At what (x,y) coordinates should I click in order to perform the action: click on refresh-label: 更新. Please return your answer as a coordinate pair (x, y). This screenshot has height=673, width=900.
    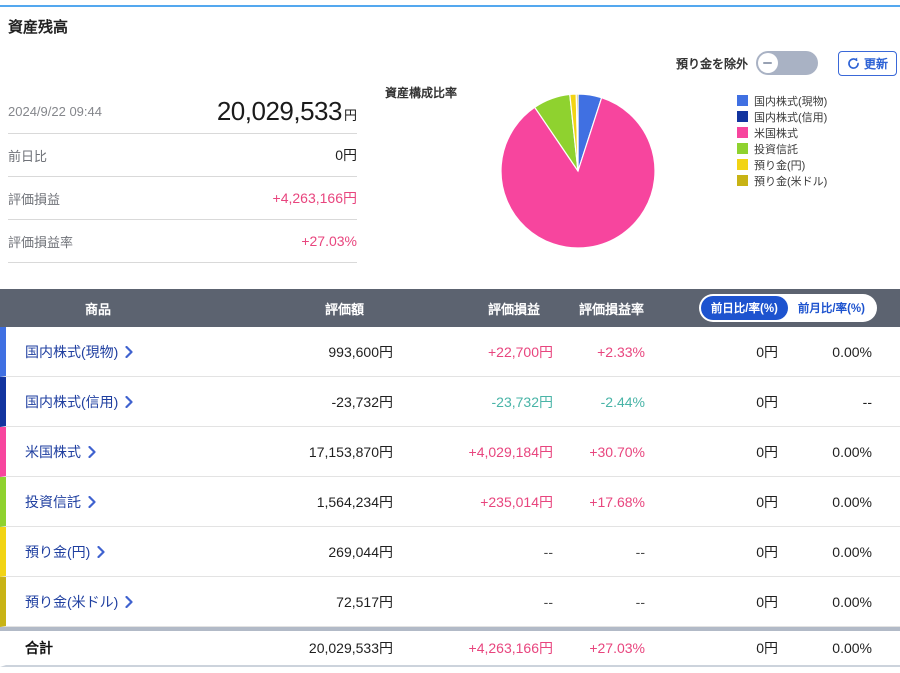
    Looking at the image, I should click on (875, 63).